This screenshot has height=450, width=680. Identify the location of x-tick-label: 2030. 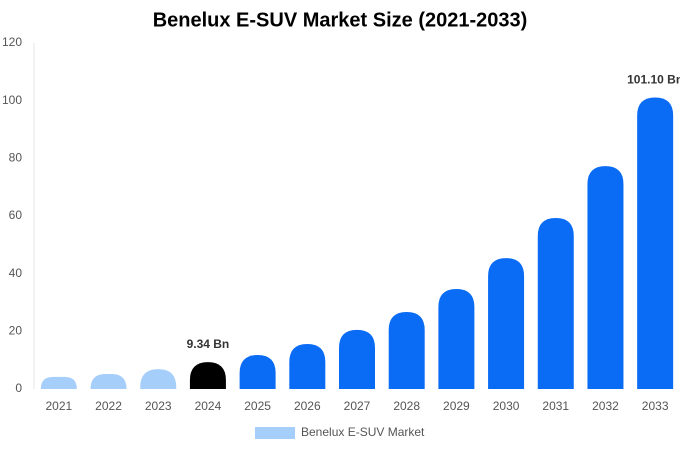
(506, 406).